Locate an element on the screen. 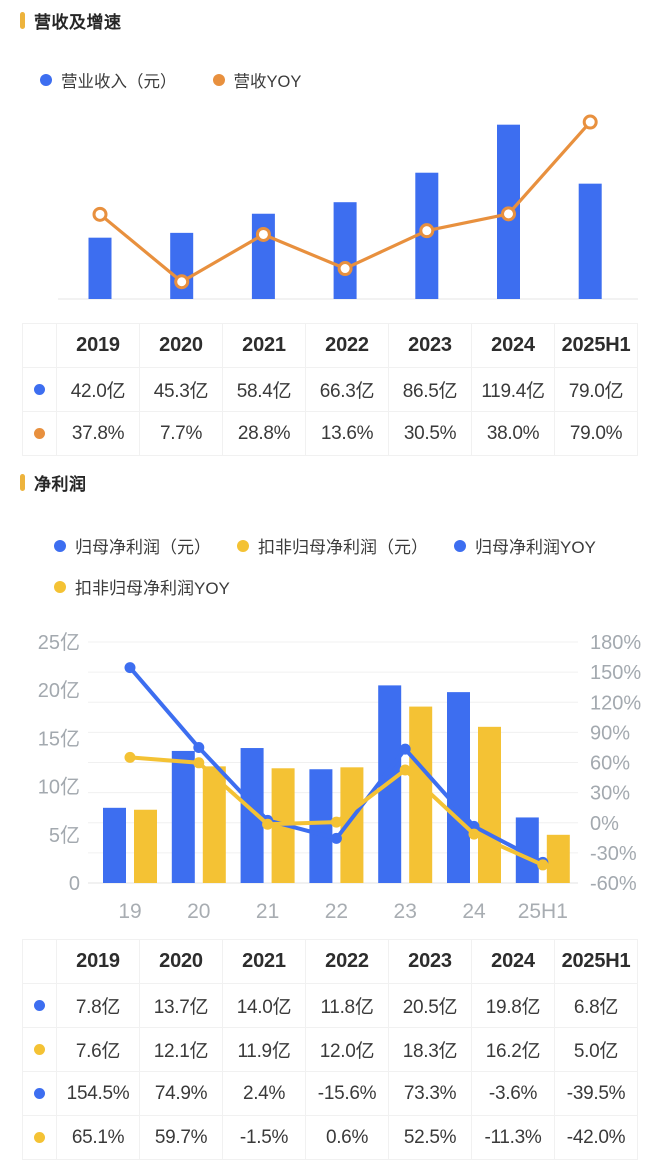  left-axis-tick-label: 25亿 is located at coordinates (59, 642).